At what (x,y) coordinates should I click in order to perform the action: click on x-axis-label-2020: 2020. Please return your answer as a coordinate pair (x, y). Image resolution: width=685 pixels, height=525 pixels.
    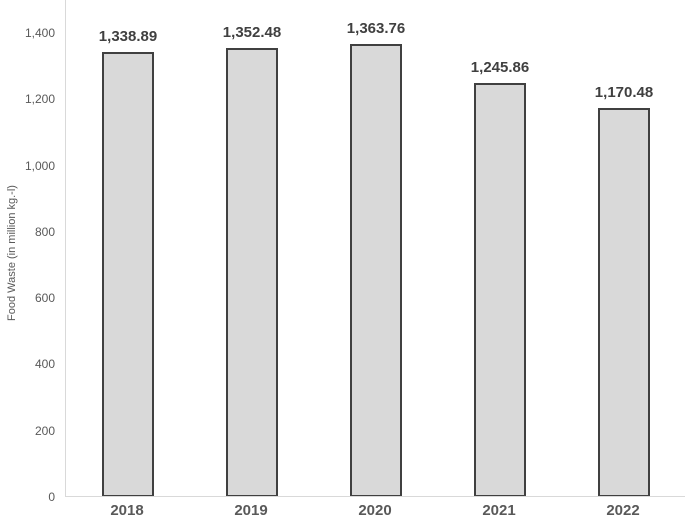
    Looking at the image, I should click on (375, 510).